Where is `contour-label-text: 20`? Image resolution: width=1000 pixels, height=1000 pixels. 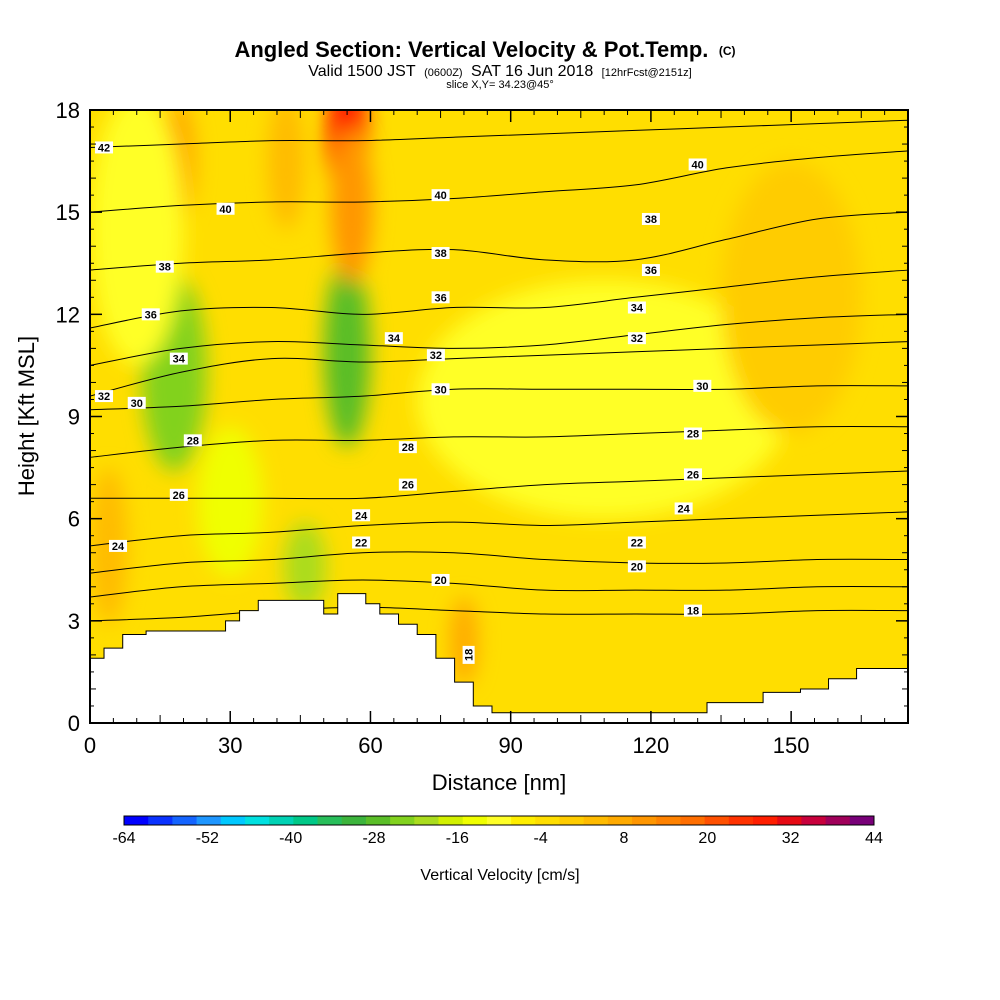 contour-label-text: 20 is located at coordinates (637, 567).